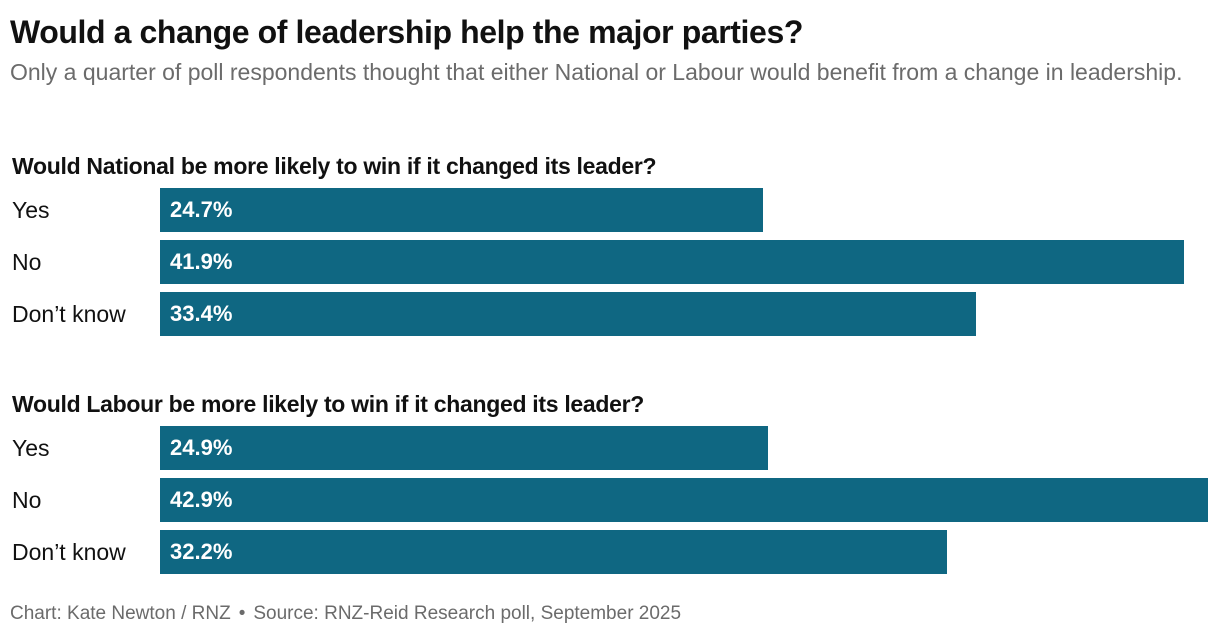 Image resolution: width=1220 pixels, height=642 pixels. I want to click on chart-credit: Chart: Kate Newton / RNZ, so click(120, 613).